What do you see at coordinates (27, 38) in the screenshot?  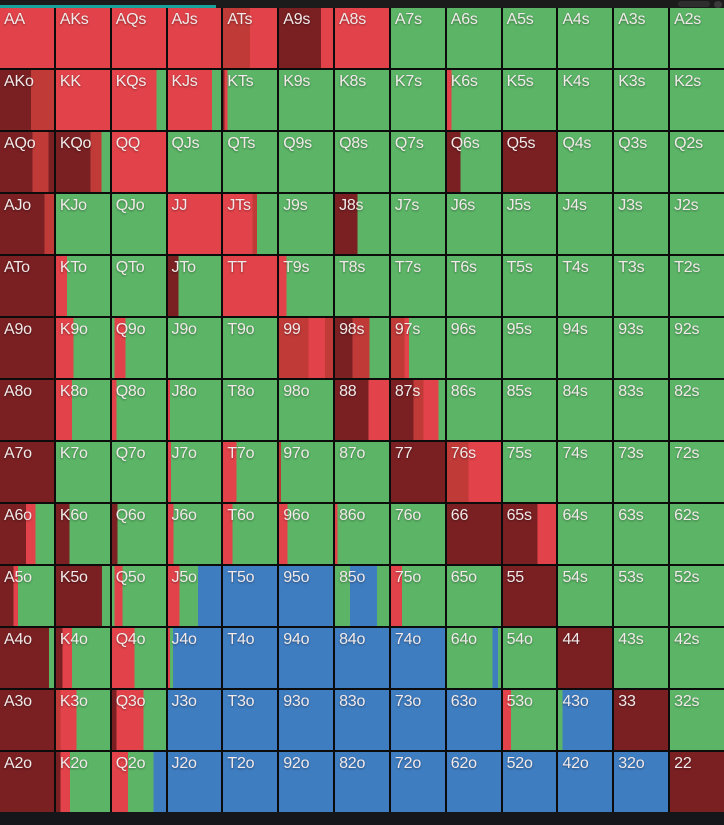 I see `hand-cell-AA: AA` at bounding box center [27, 38].